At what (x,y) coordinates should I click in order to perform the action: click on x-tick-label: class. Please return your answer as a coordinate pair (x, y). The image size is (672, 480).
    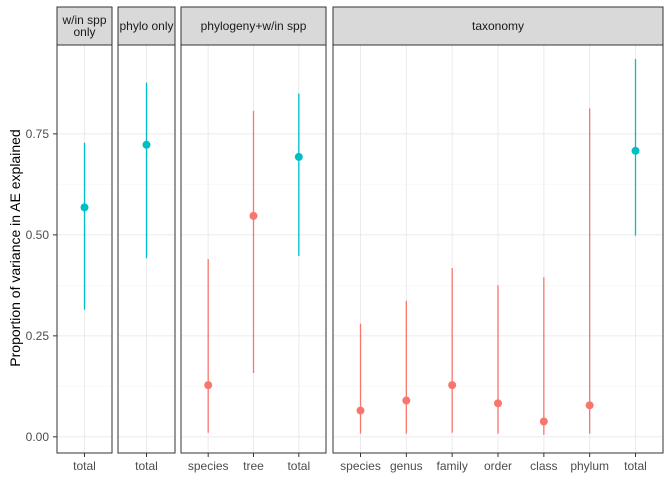
    Looking at the image, I should click on (543, 466).